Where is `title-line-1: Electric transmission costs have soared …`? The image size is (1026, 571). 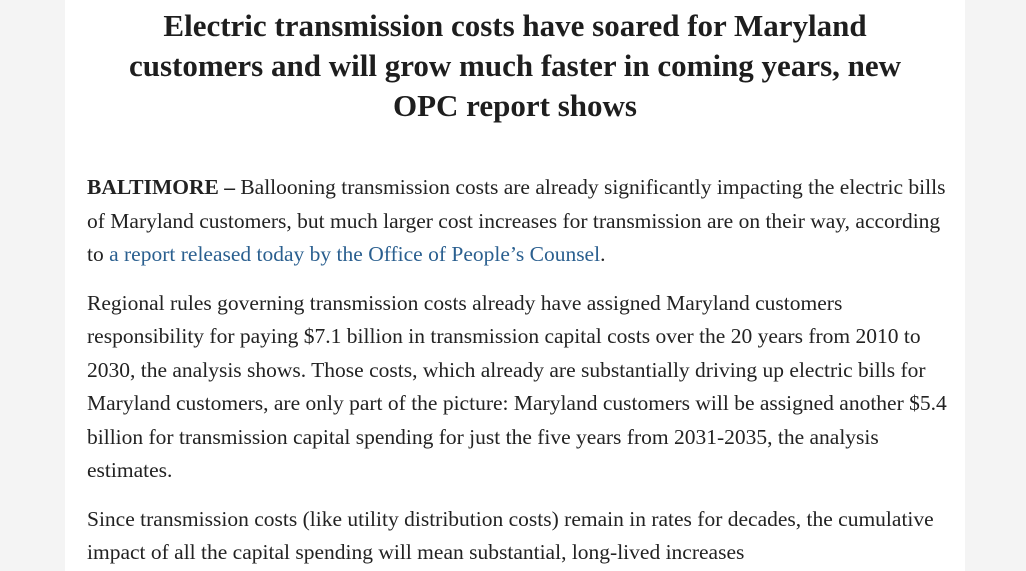 title-line-1: Electric transmission costs have soared … is located at coordinates (515, 25).